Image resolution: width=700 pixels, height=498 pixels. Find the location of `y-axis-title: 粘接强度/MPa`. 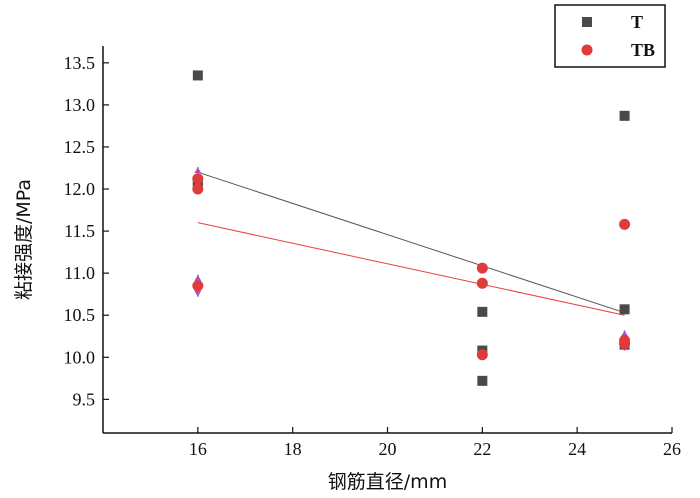

y-axis-title: 粘接强度/MPa is located at coordinates (24, 239).